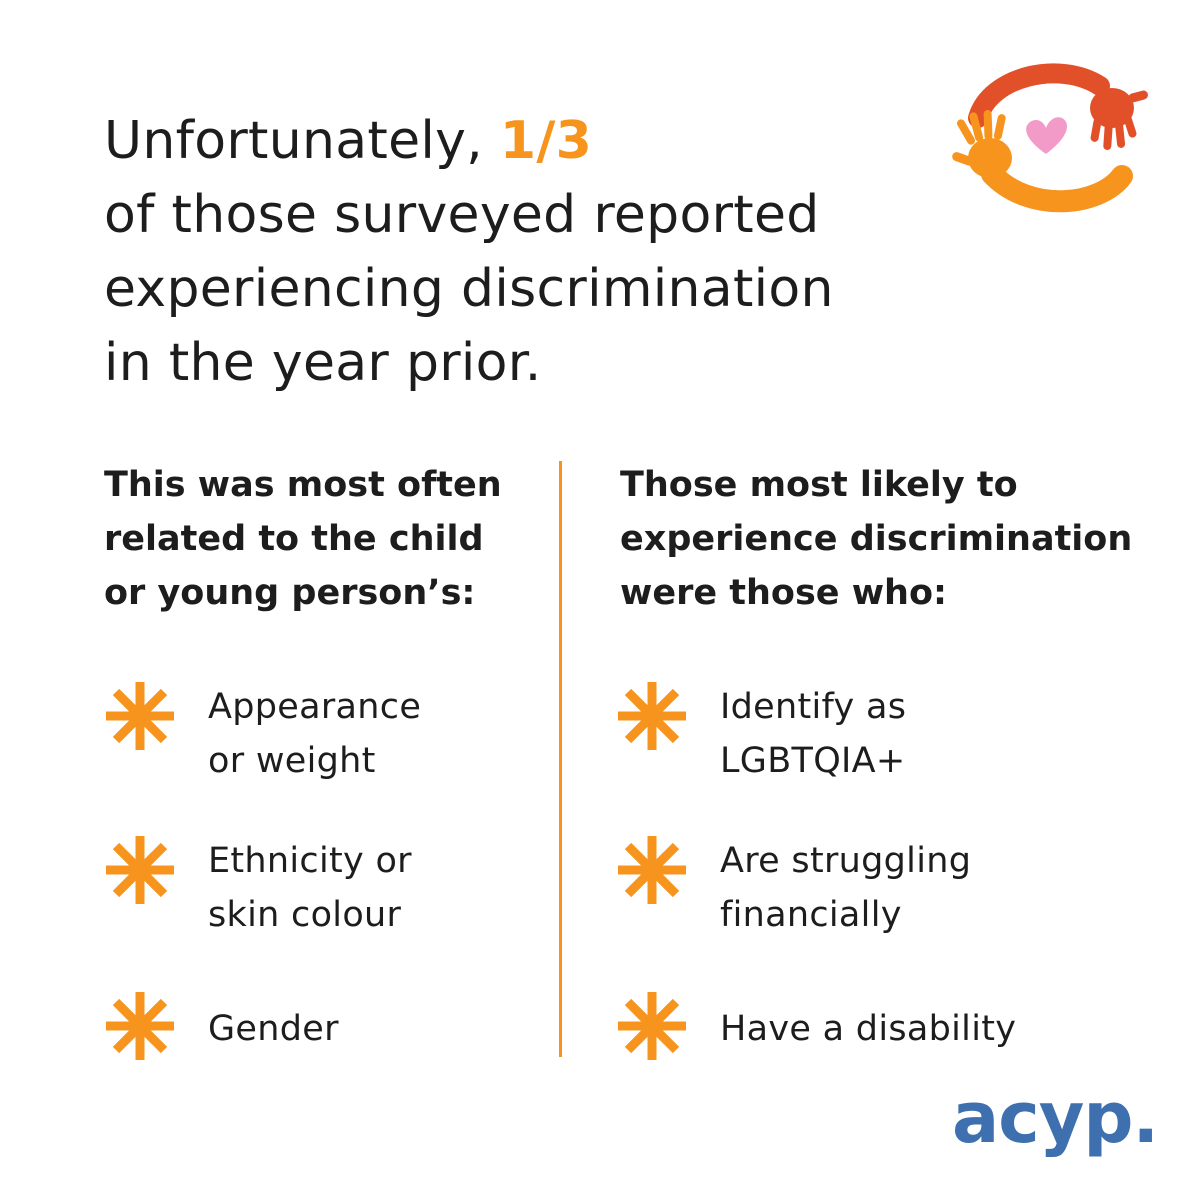 This screenshot has width=1200, height=1200. What do you see at coordinates (323, 363) in the screenshot?
I see `headline-line-4: in the year prior.` at bounding box center [323, 363].